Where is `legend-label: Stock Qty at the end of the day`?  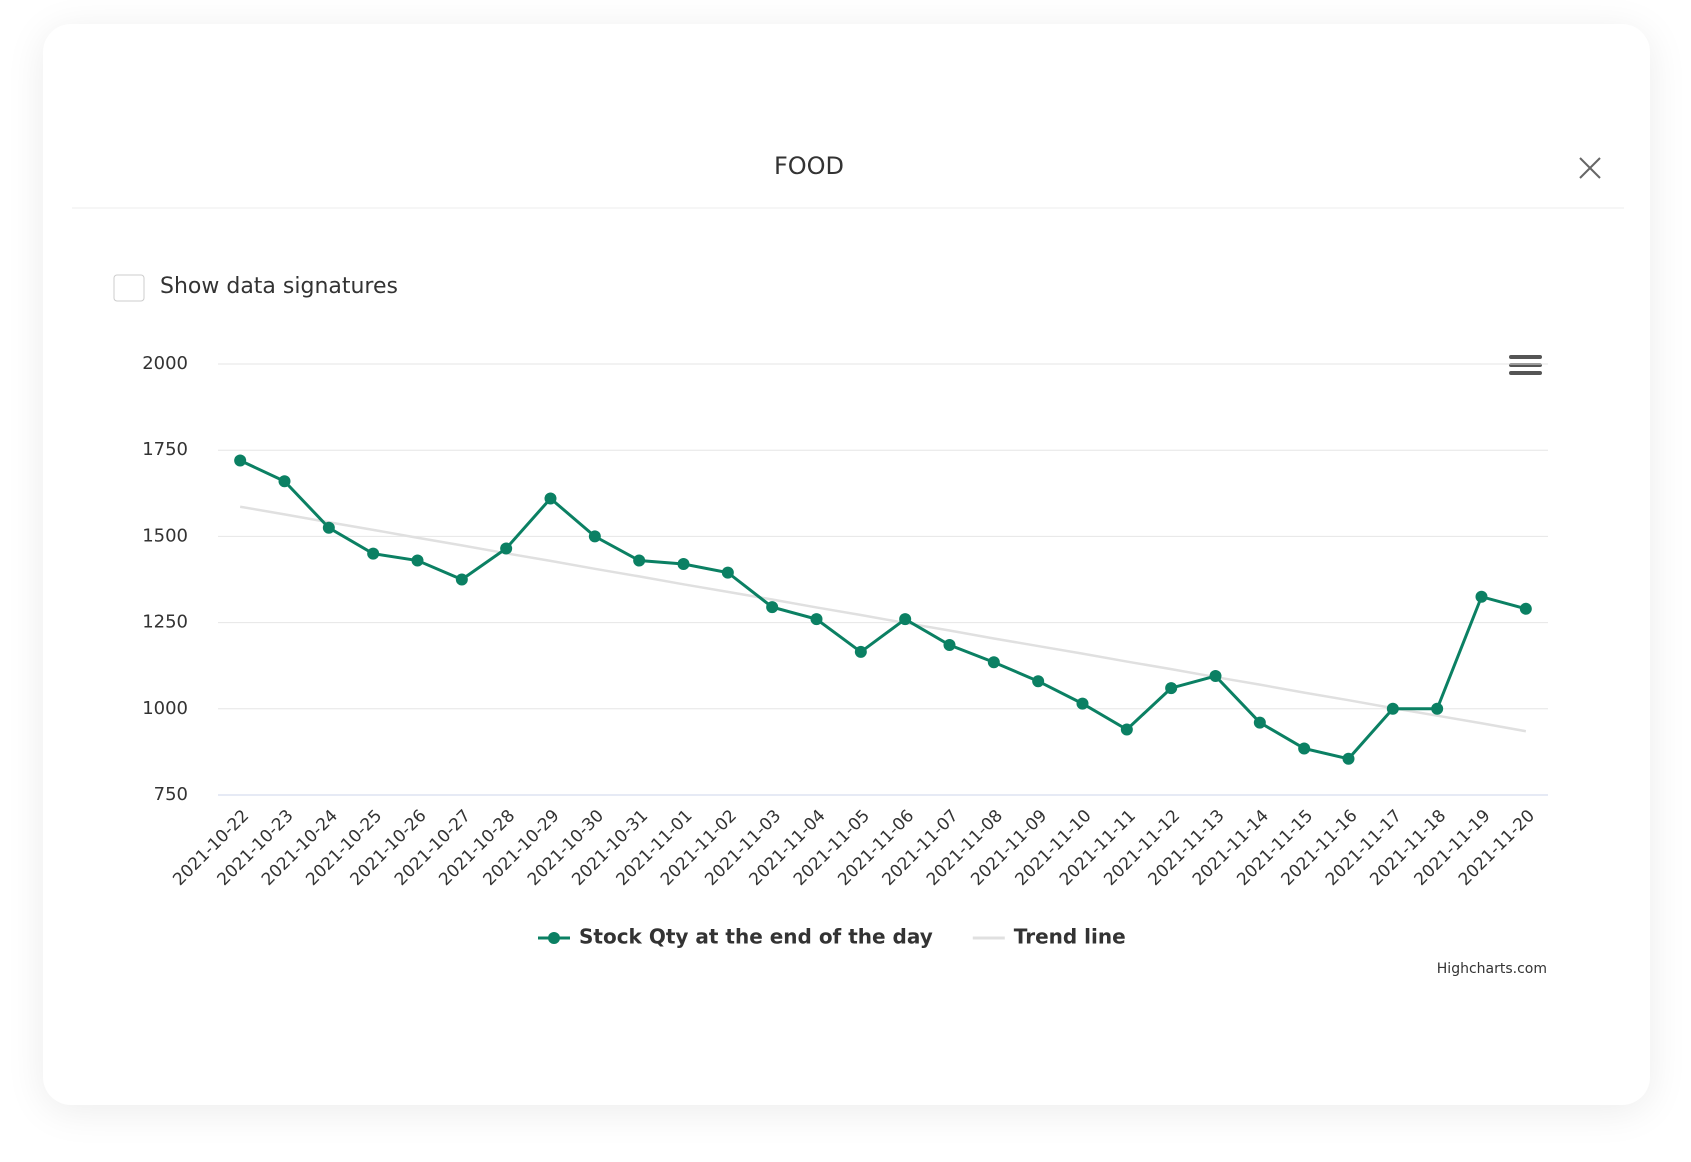 legend-label: Stock Qty at the end of the day is located at coordinates (756, 937).